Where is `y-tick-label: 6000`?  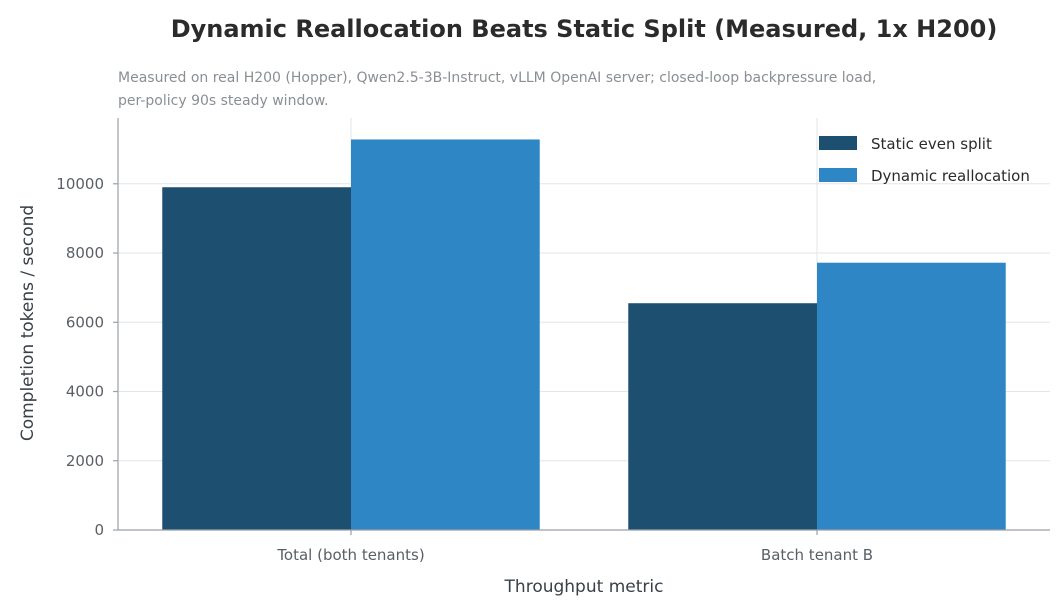 y-tick-label: 6000 is located at coordinates (85, 322).